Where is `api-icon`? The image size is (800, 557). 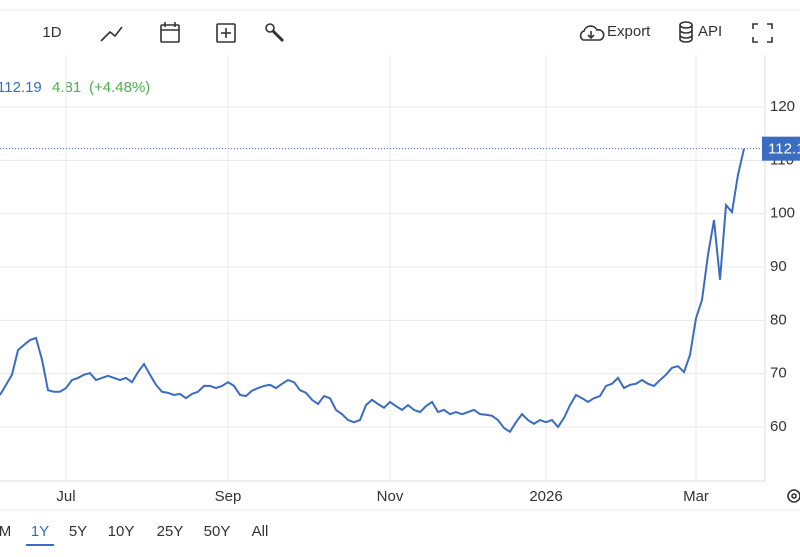 api-icon is located at coordinates (686, 32).